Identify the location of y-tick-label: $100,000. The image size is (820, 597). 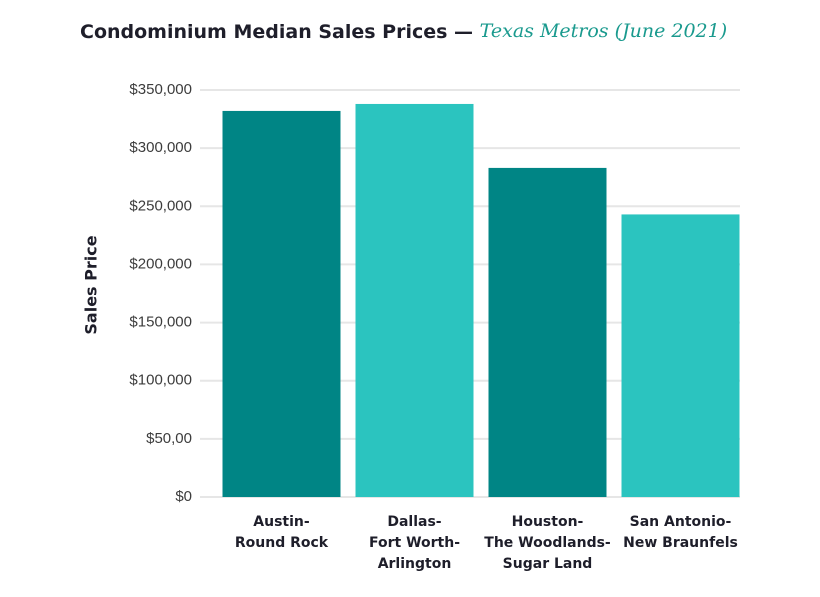
(160, 380).